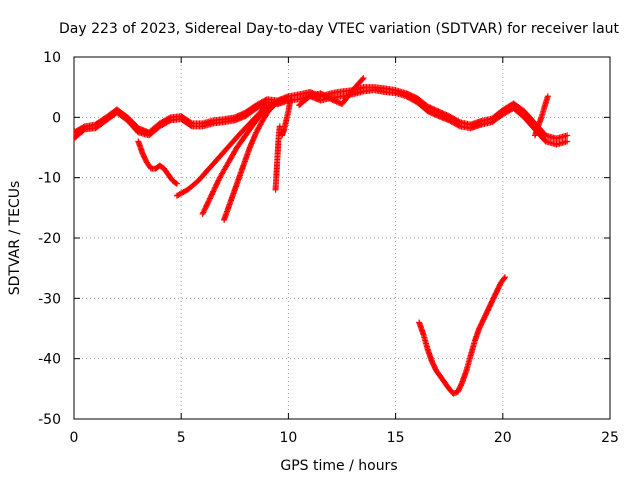 The image size is (640, 480). I want to click on series-evening-band, so click(331, 92).